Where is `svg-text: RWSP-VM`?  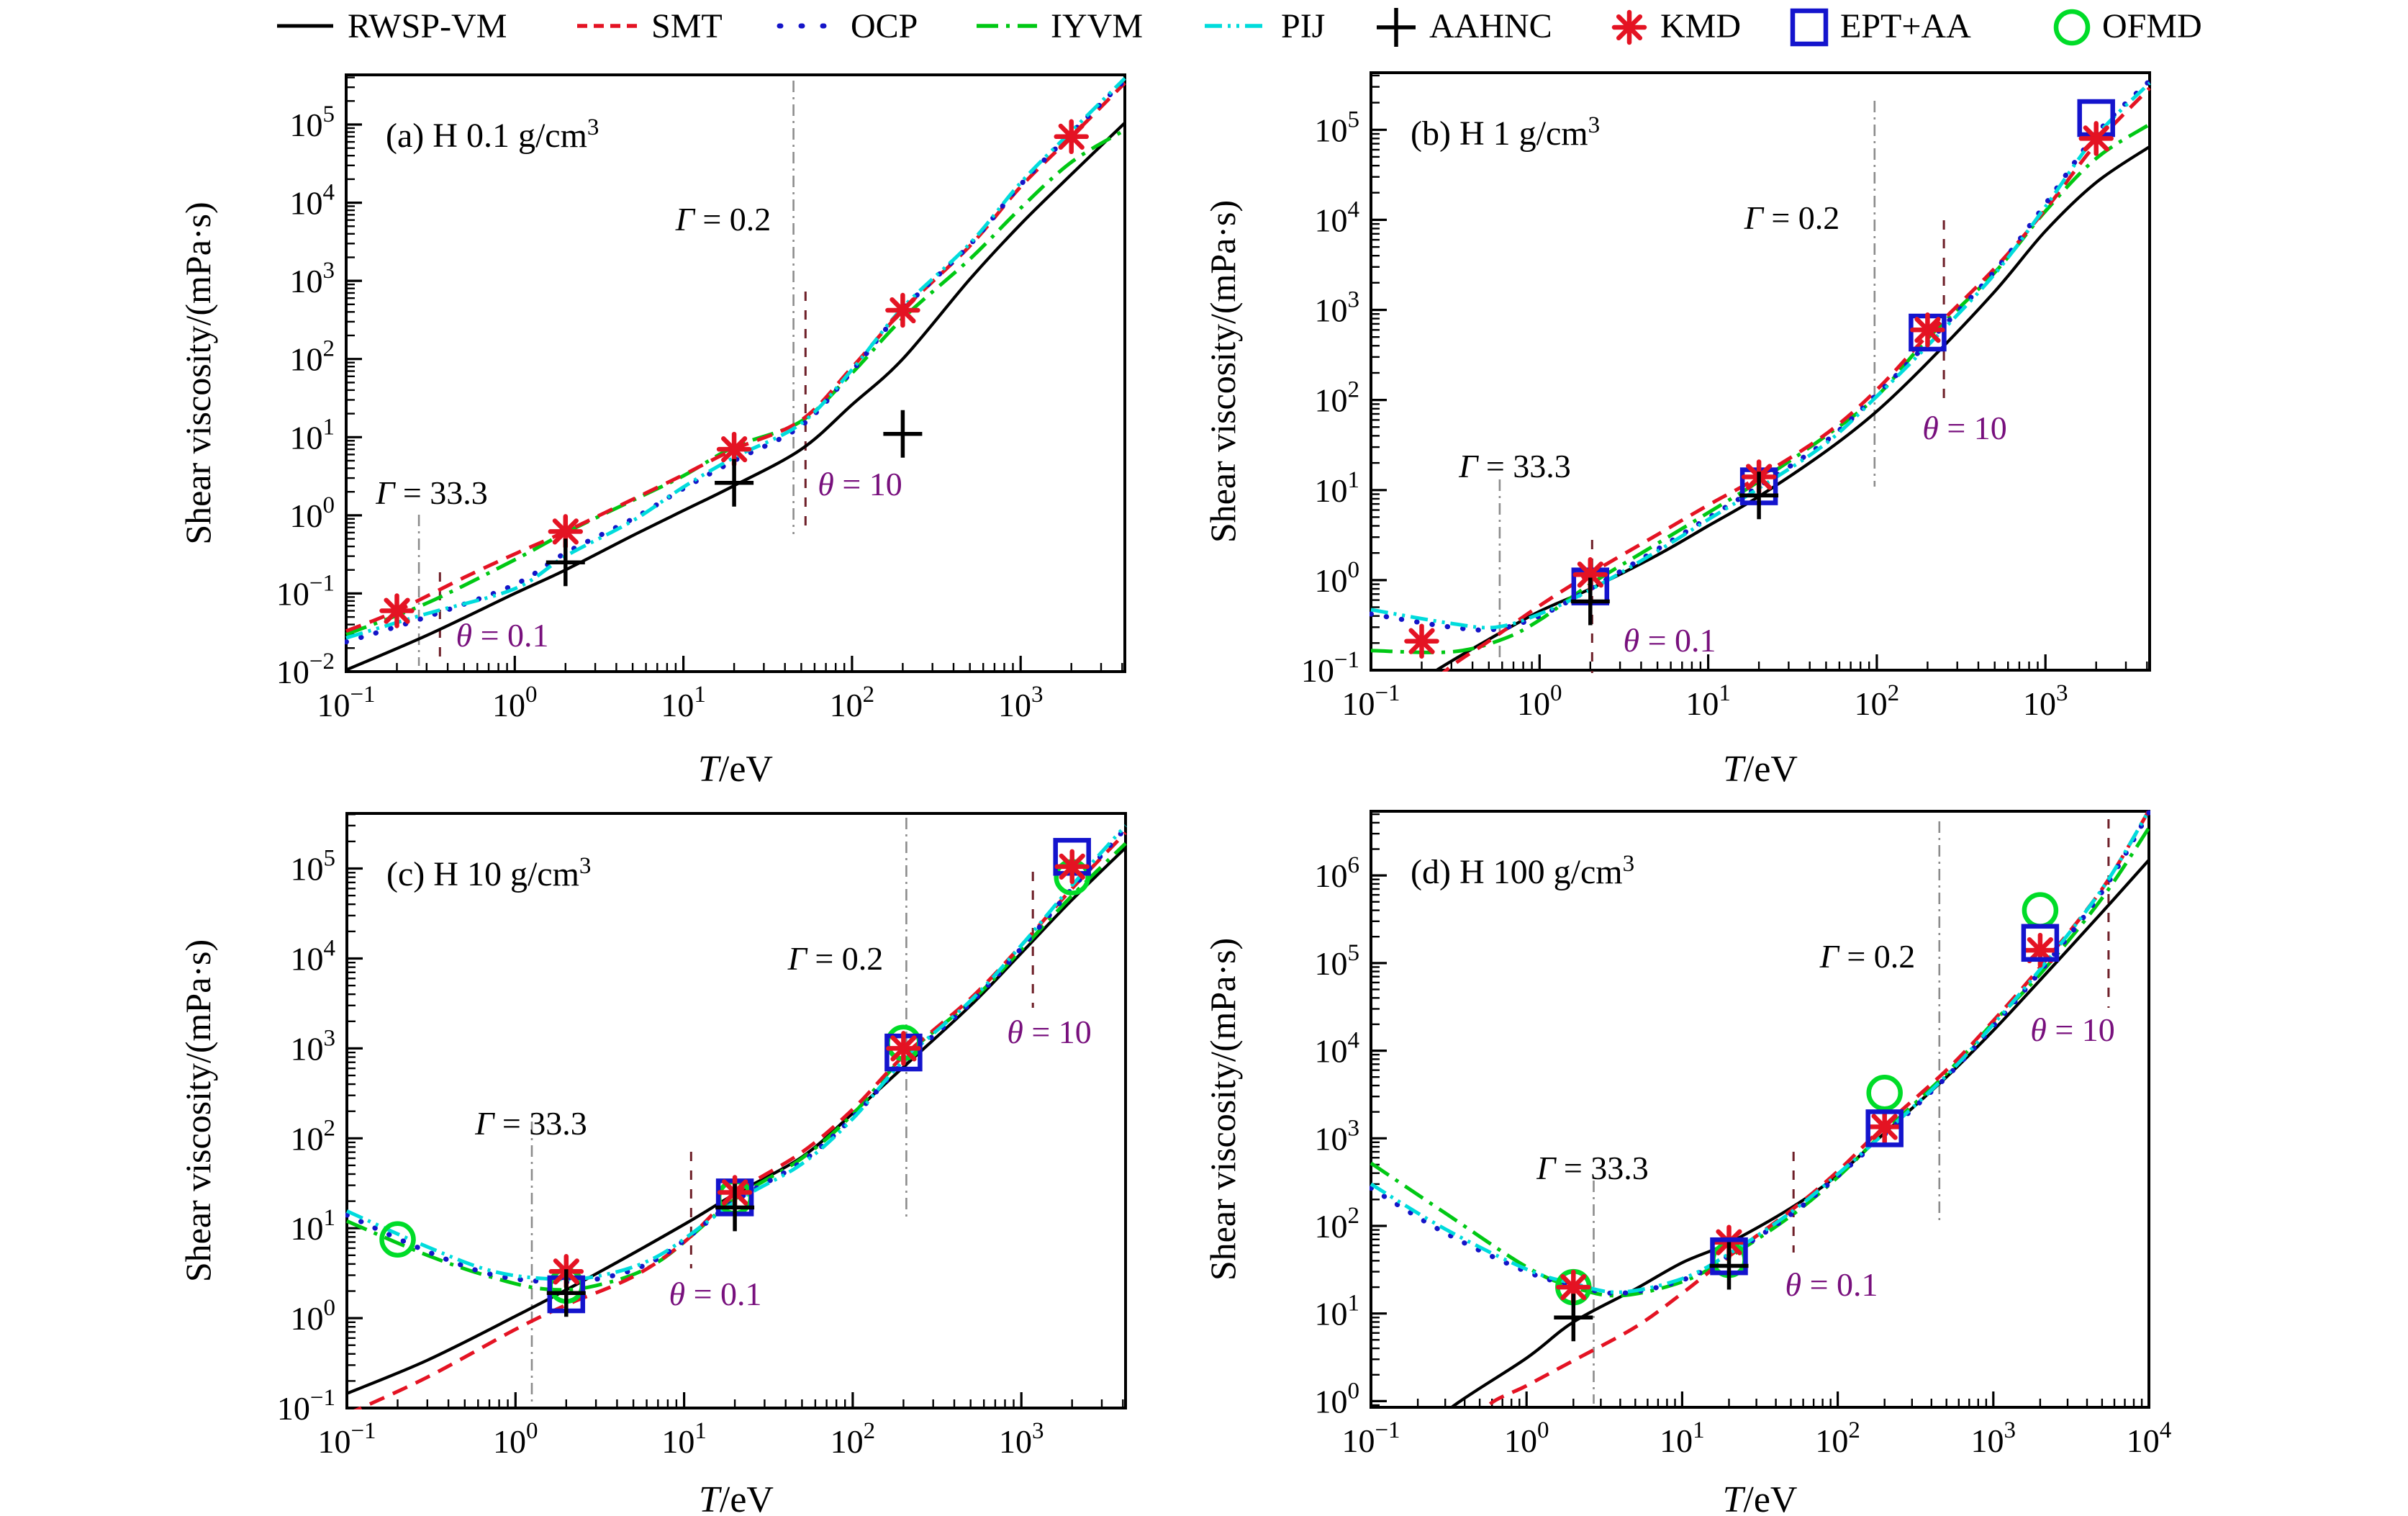 svg-text: RWSP-VM is located at coordinates (427, 26).